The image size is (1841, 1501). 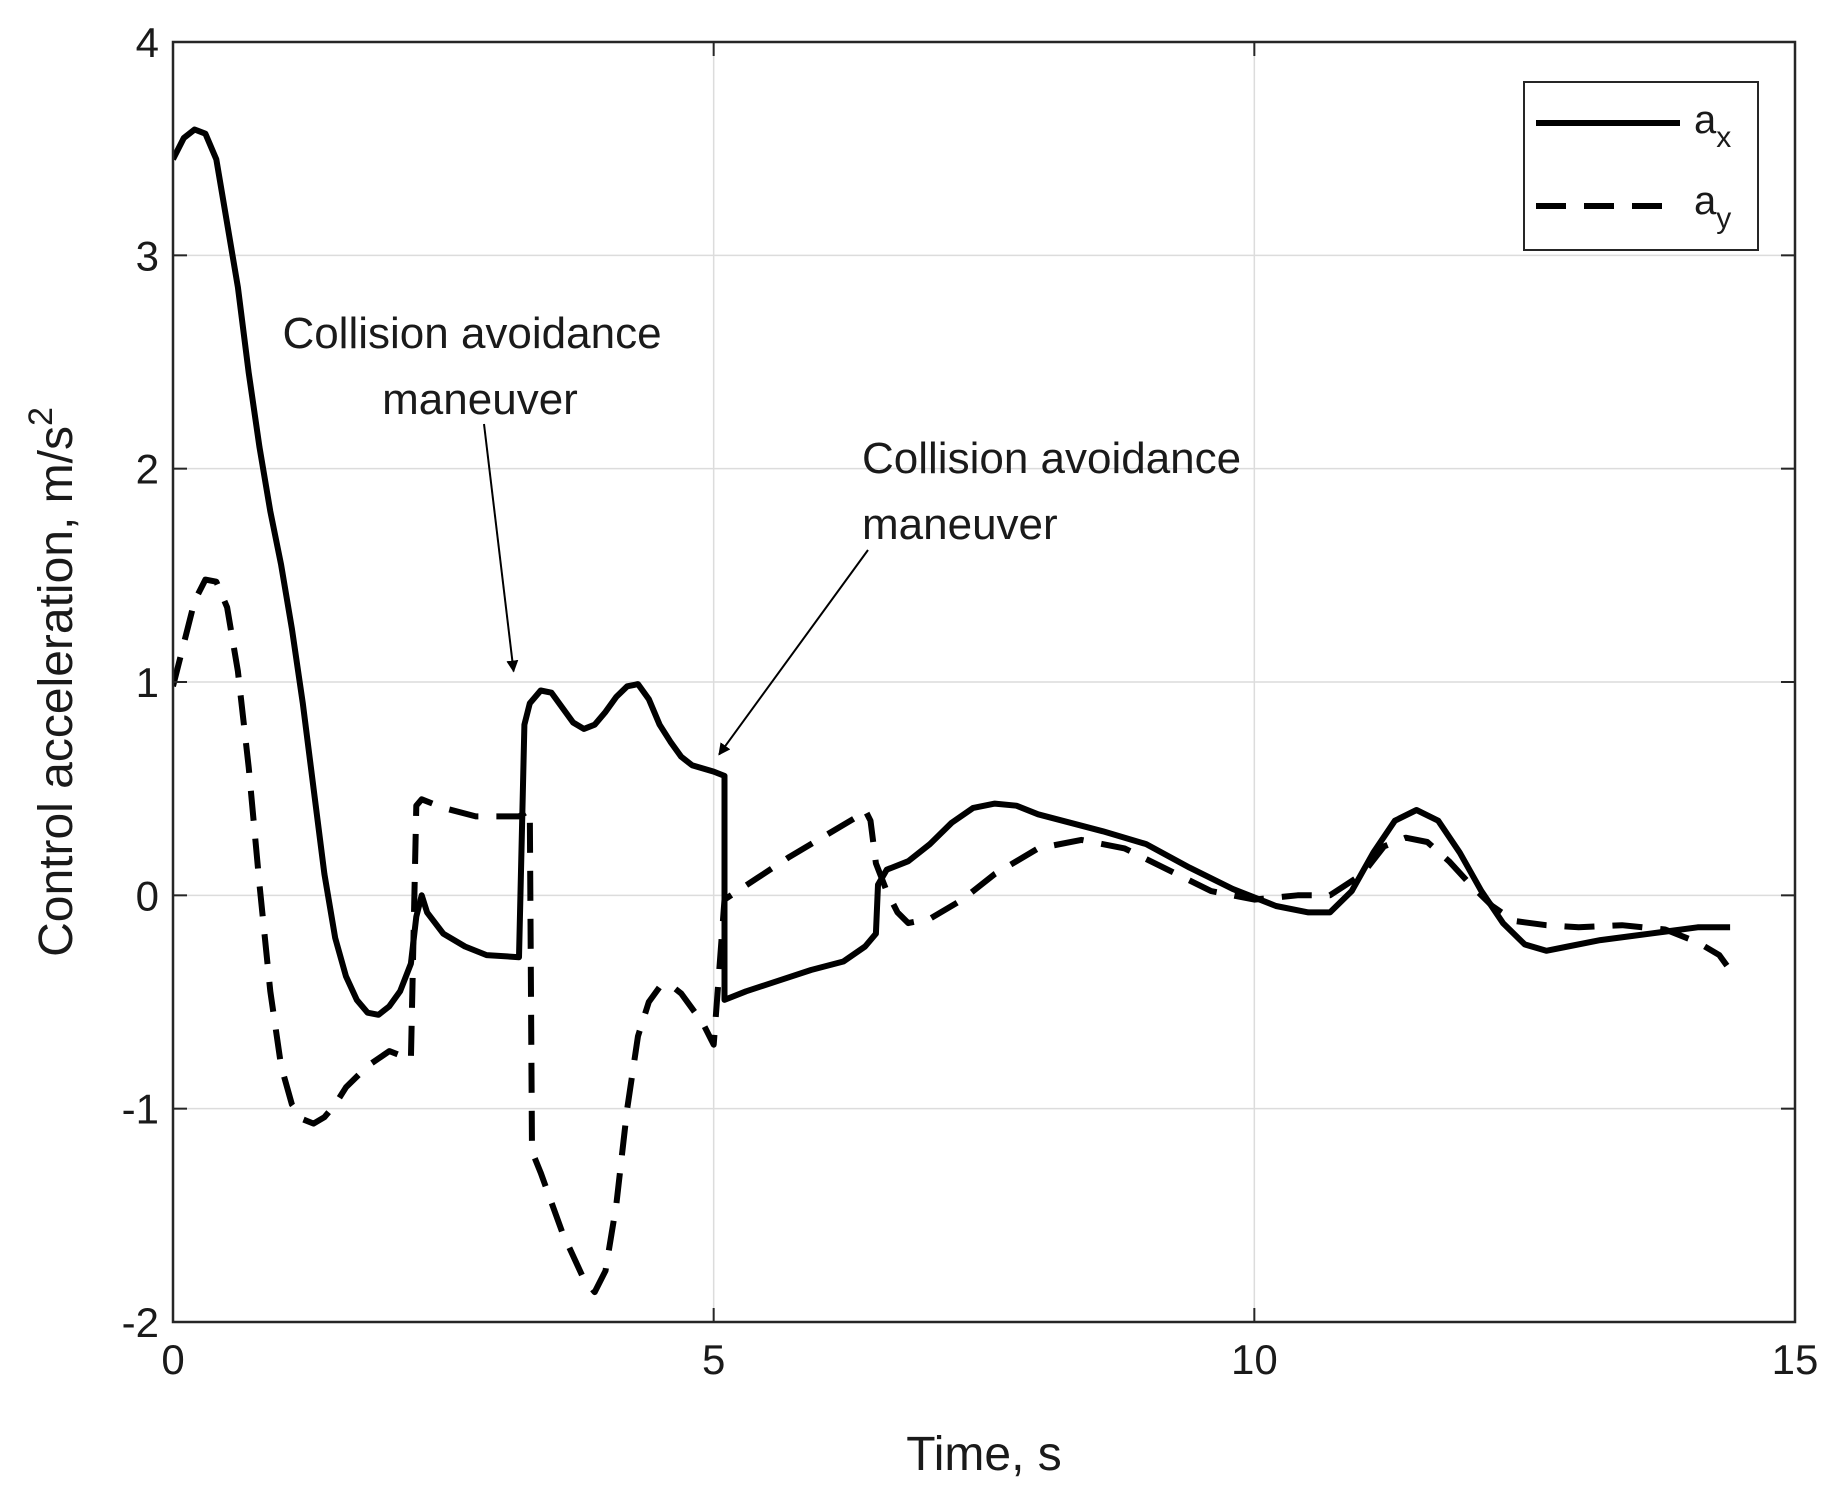 What do you see at coordinates (471, 333) in the screenshot?
I see `annotation-1-line-1: Collision avoidance` at bounding box center [471, 333].